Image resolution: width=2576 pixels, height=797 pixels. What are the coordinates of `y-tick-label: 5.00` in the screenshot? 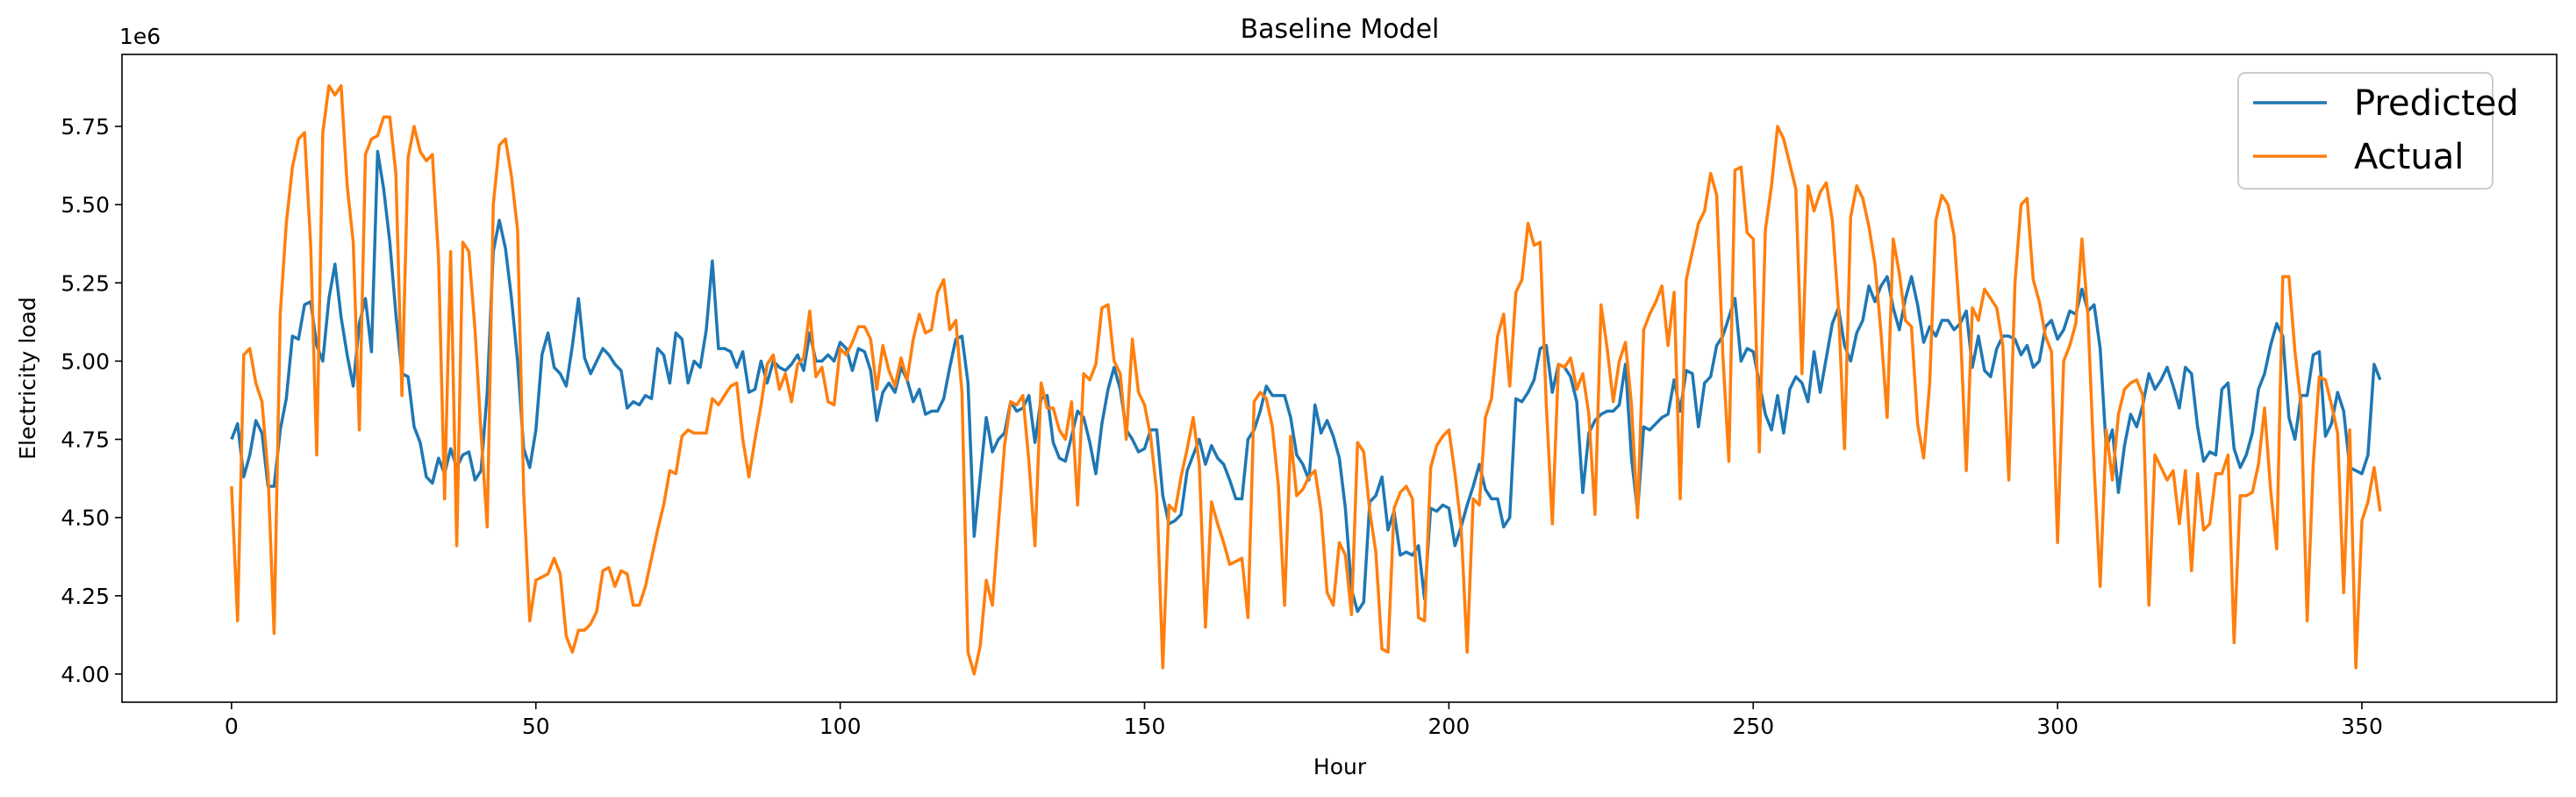 It's located at (85, 361).